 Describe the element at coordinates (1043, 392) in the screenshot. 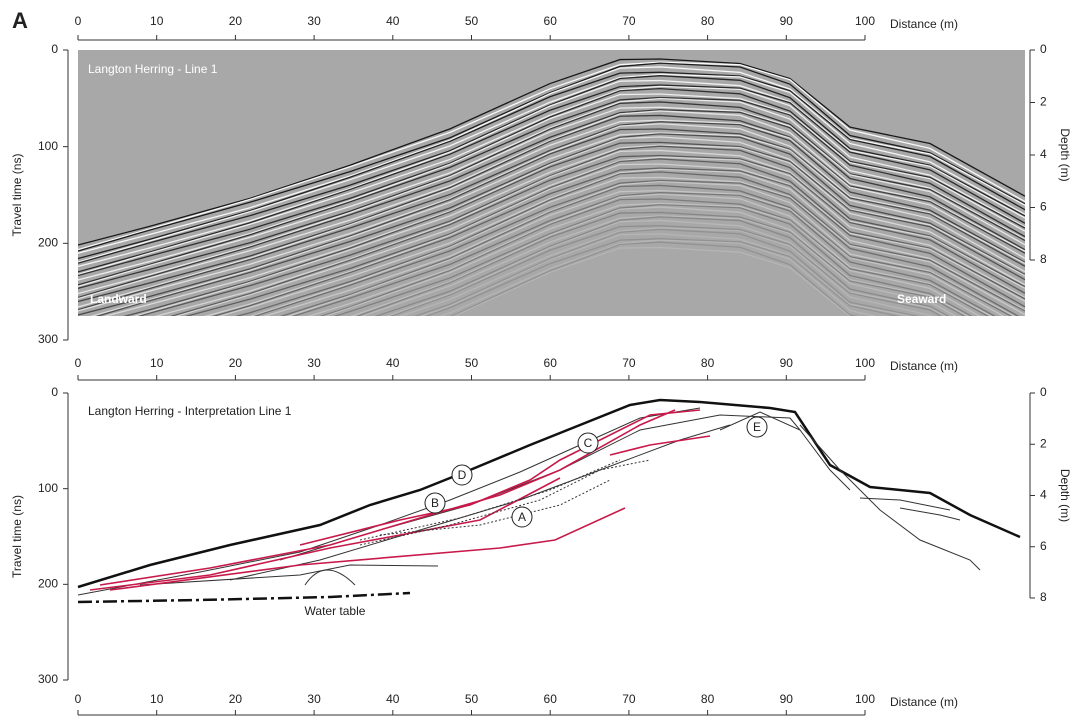

I see `y2-tick-label: 0` at that location.